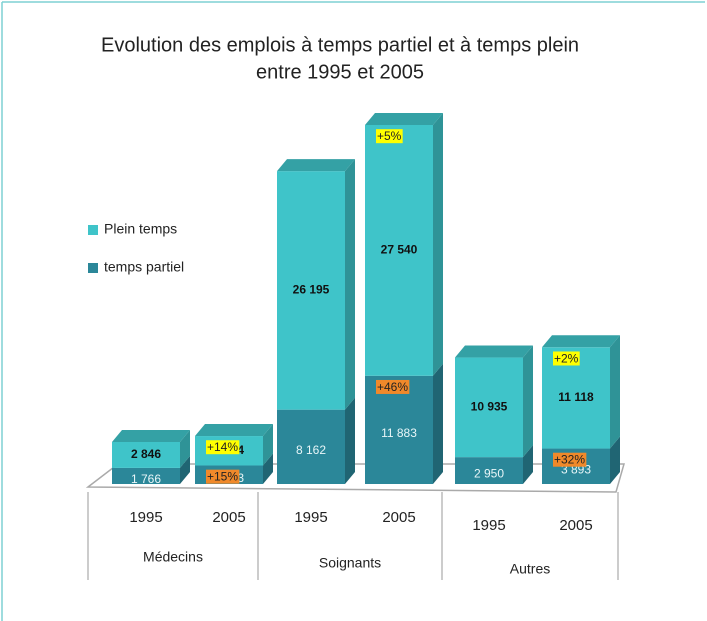 The image size is (707, 621). I want to click on group-label: Autres, so click(530, 569).